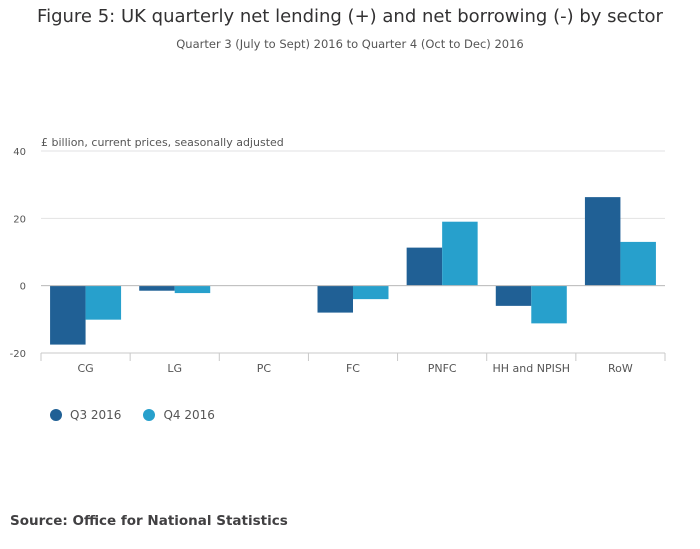  Describe the element at coordinates (103, 302) in the screenshot. I see `bar-q4-cg` at that location.